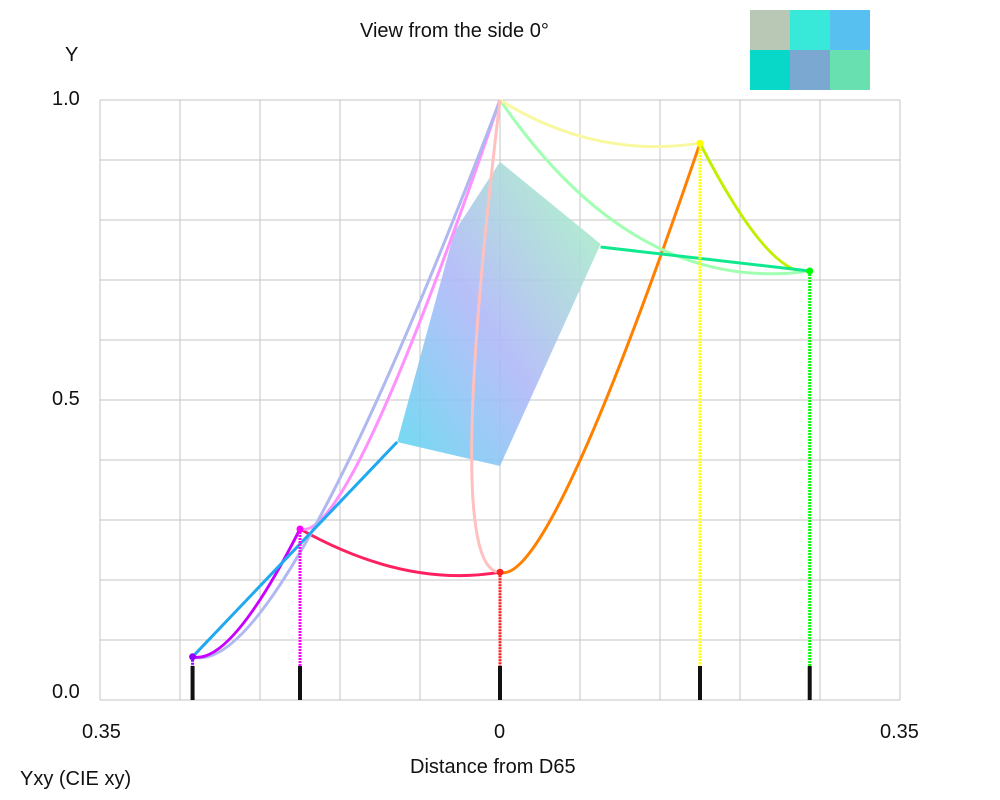 The height and width of the screenshot is (800, 1000). I want to click on inner-gamut-face, so click(499, 314).